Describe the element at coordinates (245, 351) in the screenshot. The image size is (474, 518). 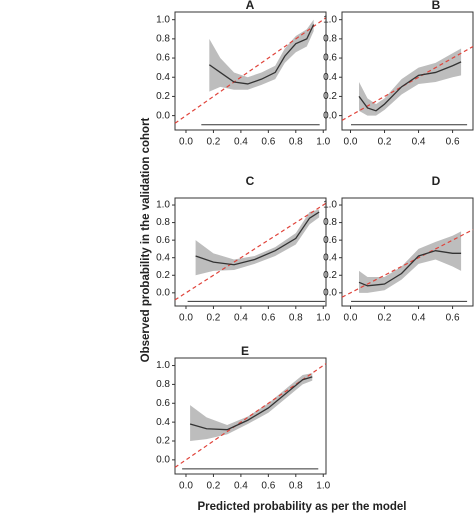
I see `panel-title: E` at that location.